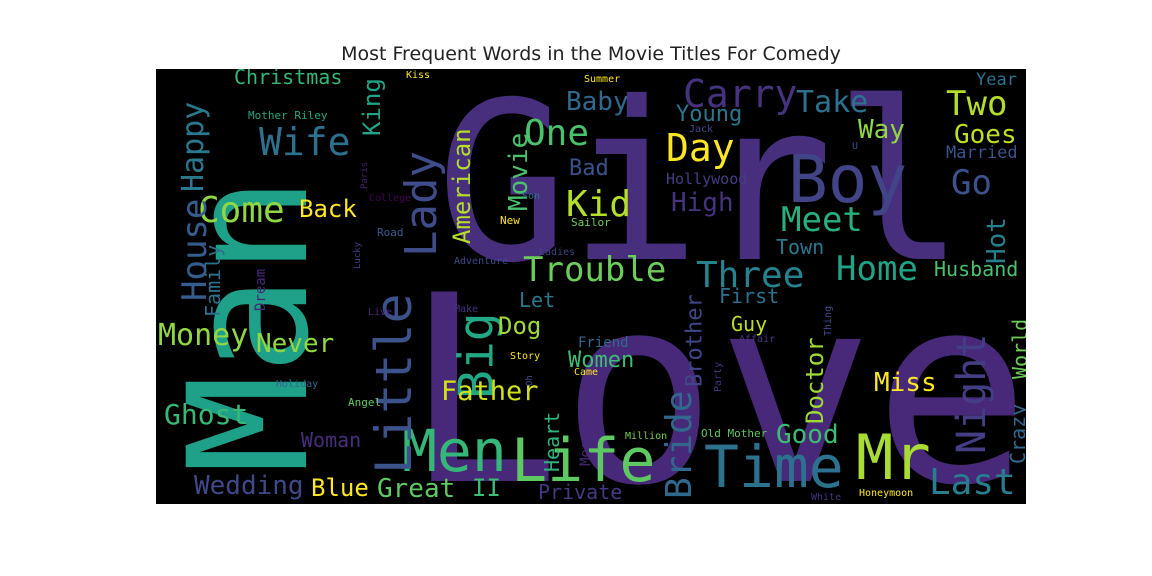 The height and width of the screenshot is (576, 1152). I want to click on word-three: Three, so click(750, 275).